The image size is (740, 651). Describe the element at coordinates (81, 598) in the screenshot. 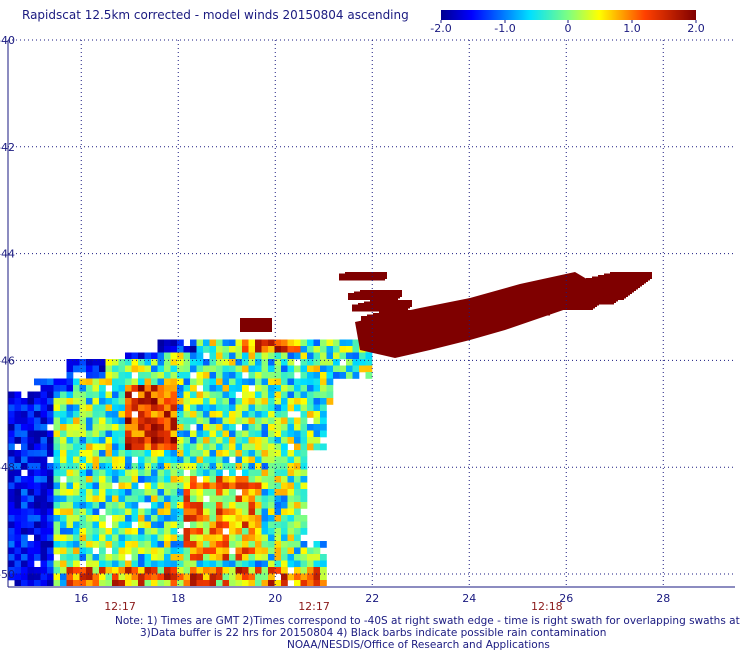

I see `lon-tick-label: 16` at that location.